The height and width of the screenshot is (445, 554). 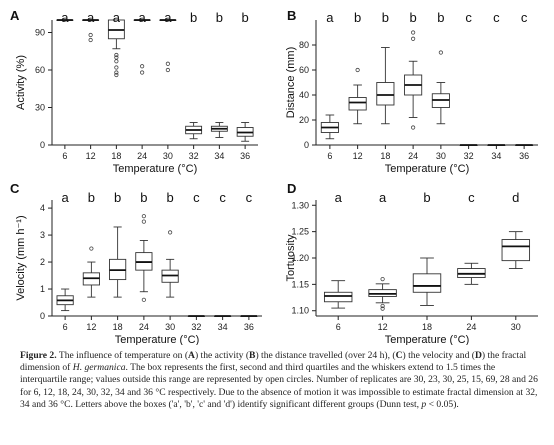 I want to click on box-32: b, so click(x=194, y=75).